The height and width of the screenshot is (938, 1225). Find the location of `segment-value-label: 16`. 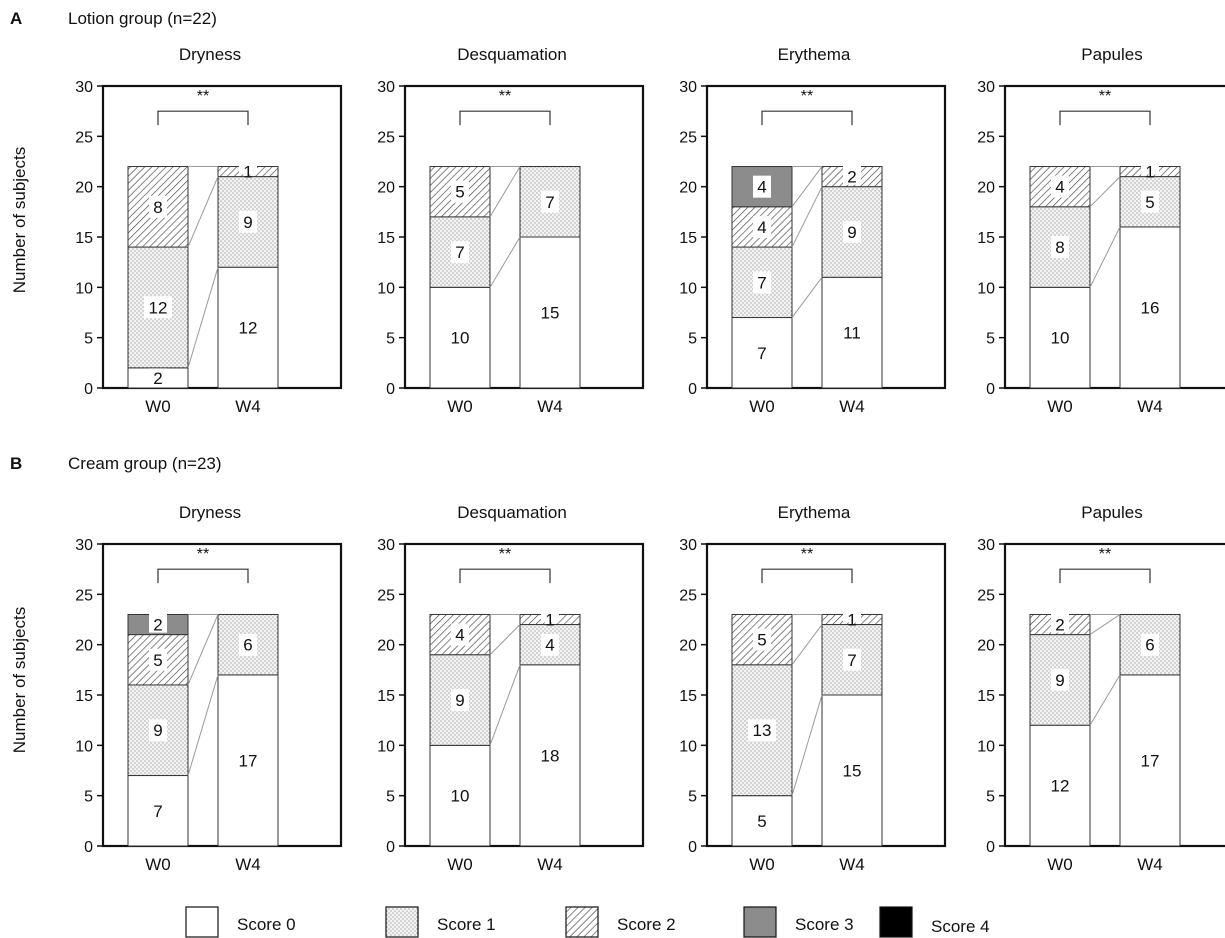

segment-value-label: 16 is located at coordinates (1150, 307).